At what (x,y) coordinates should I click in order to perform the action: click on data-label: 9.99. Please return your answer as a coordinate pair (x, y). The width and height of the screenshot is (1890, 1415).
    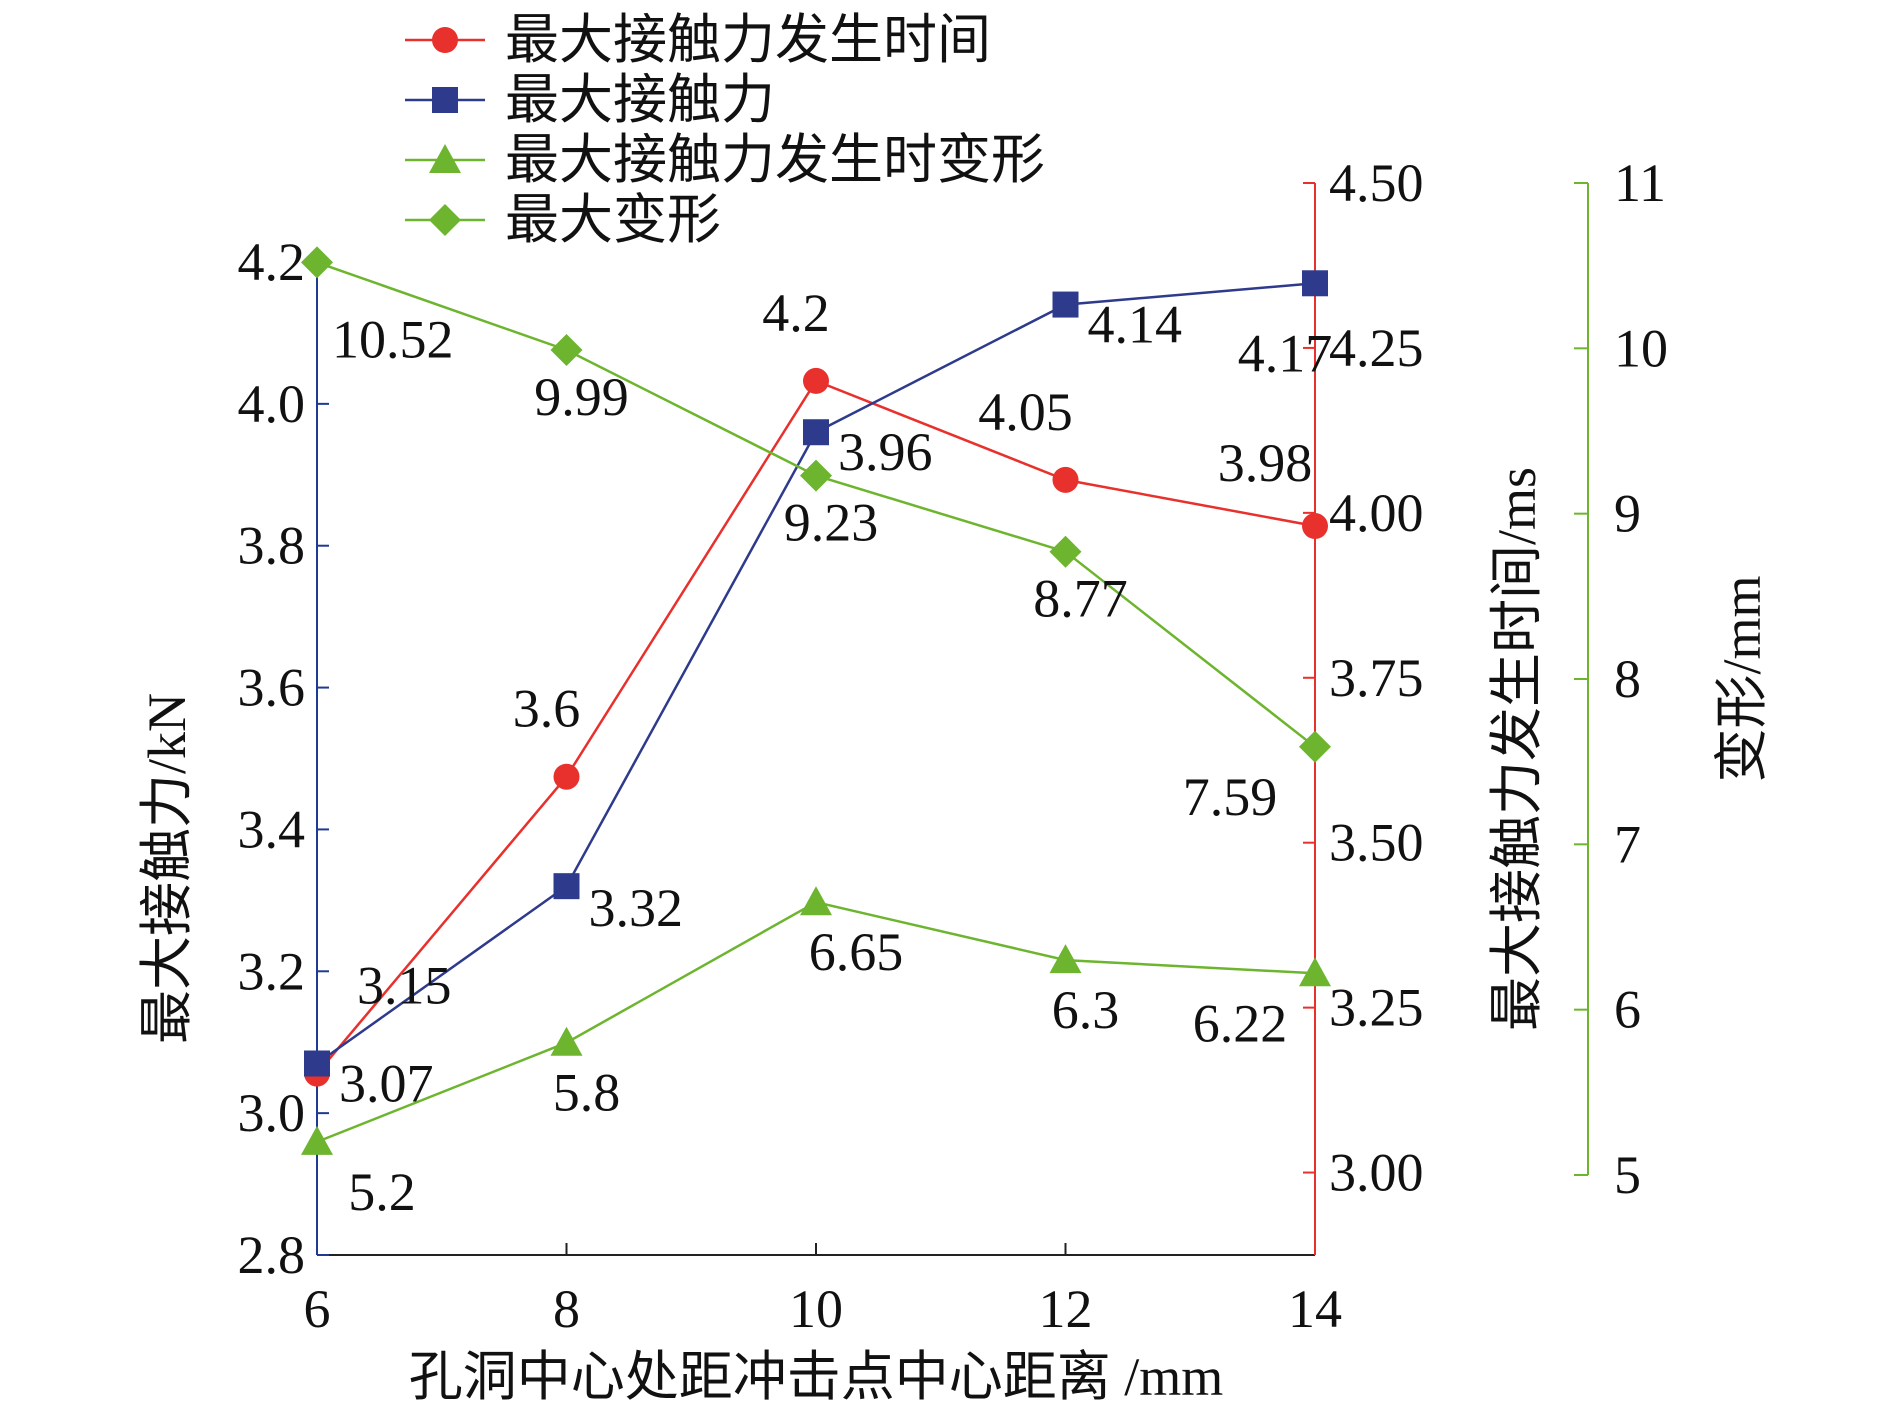
    Looking at the image, I should click on (581, 397).